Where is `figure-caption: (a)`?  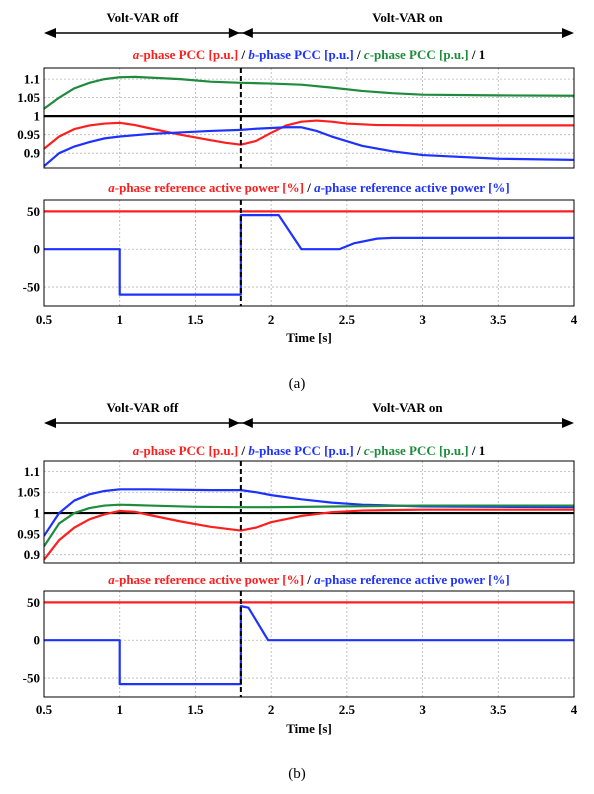
figure-caption: (a) is located at coordinates (297, 384).